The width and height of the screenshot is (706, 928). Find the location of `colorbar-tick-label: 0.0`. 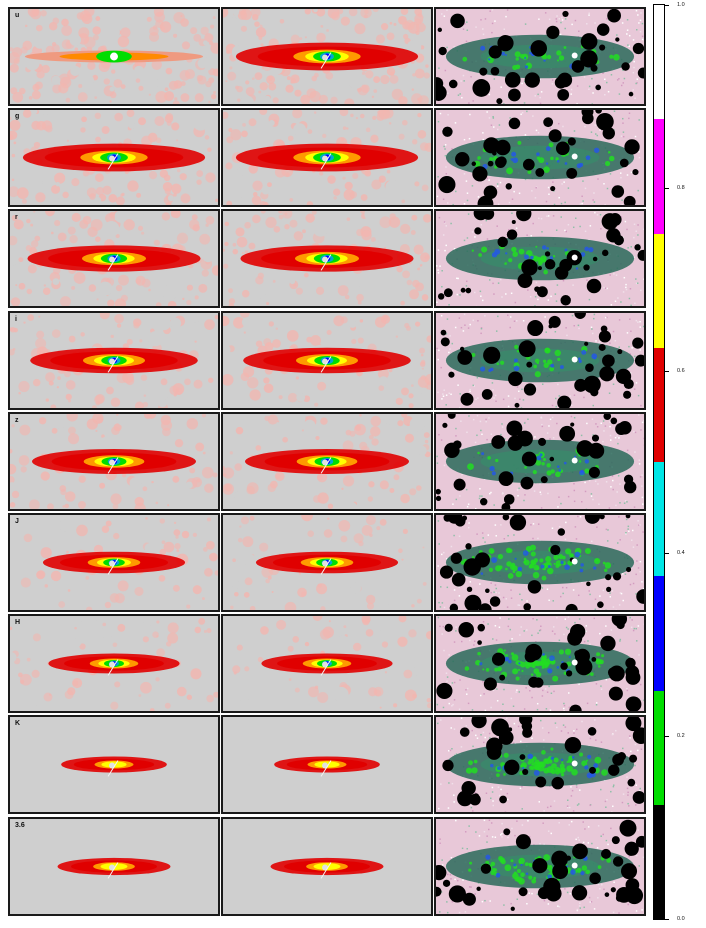

colorbar-tick-label: 0.0 is located at coordinates (681, 919).